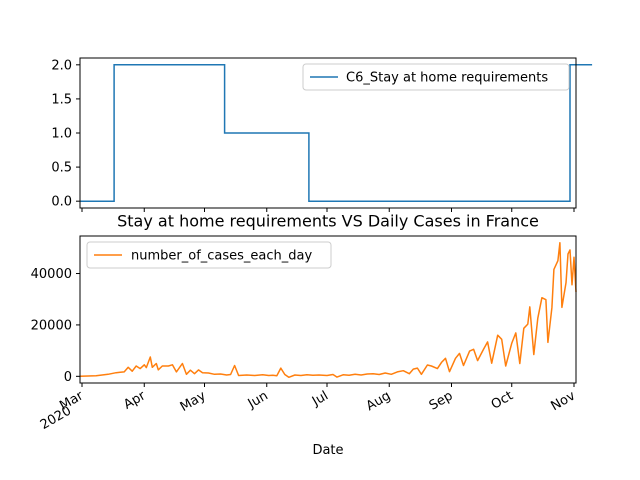 This screenshot has width=640, height=480. I want to click on bottom-legend-box, so click(209, 255).